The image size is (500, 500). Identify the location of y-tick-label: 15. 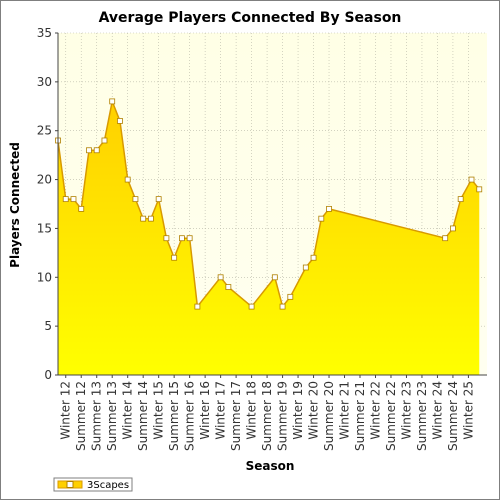
(44, 228).